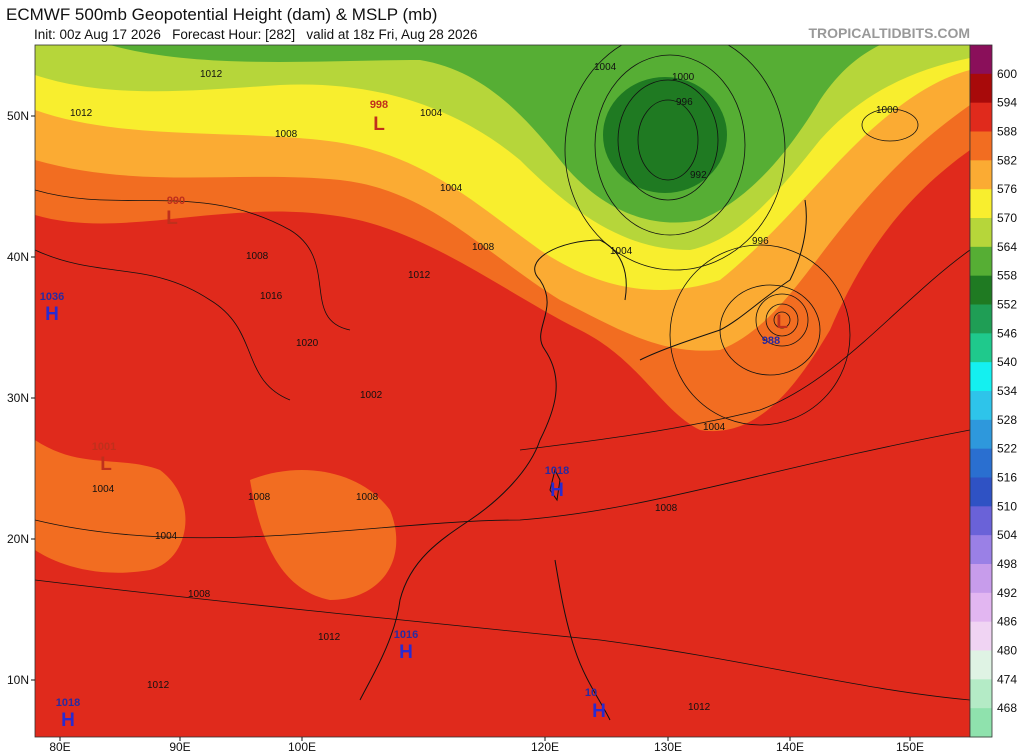  I want to click on brand: TROPICALTIDBITS.COM, so click(889, 33).